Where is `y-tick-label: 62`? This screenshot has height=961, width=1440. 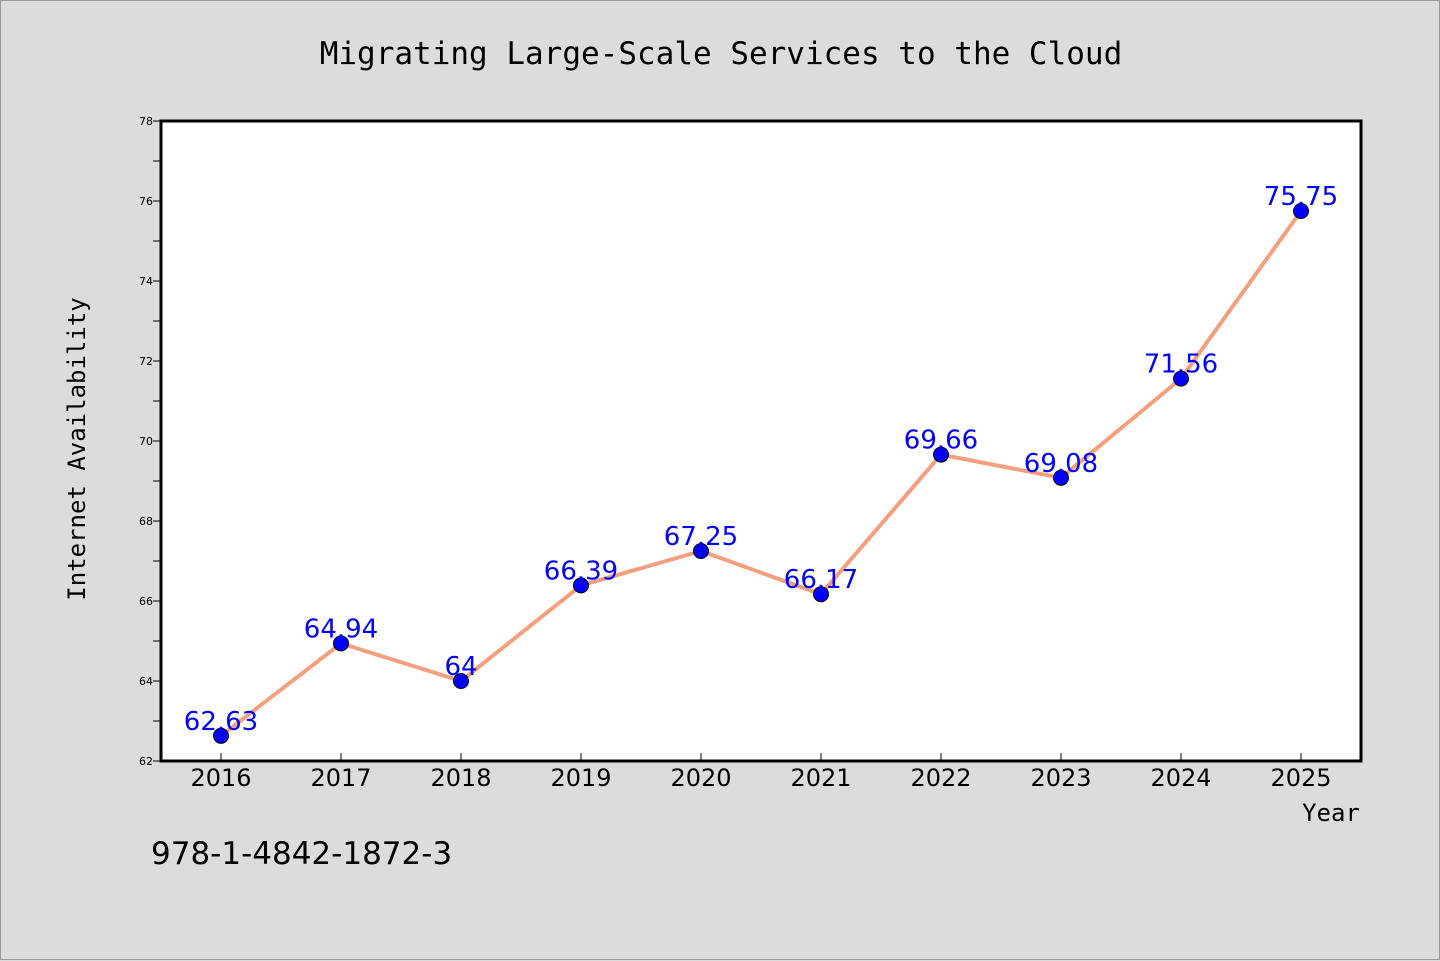
y-tick-label: 62 is located at coordinates (146, 761).